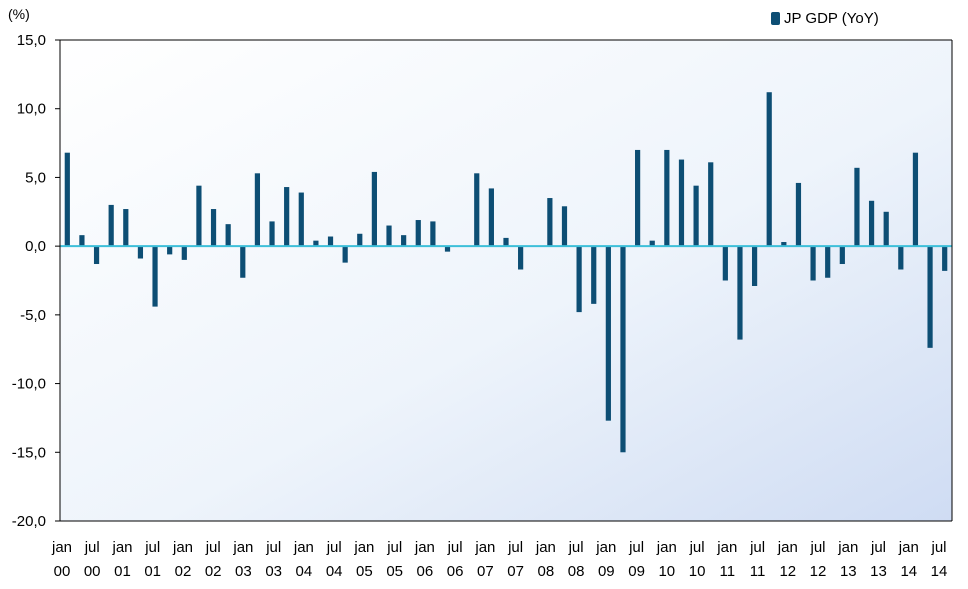 The image size is (968, 589). What do you see at coordinates (31, 109) in the screenshot?
I see `y-tick-label: 10,0` at bounding box center [31, 109].